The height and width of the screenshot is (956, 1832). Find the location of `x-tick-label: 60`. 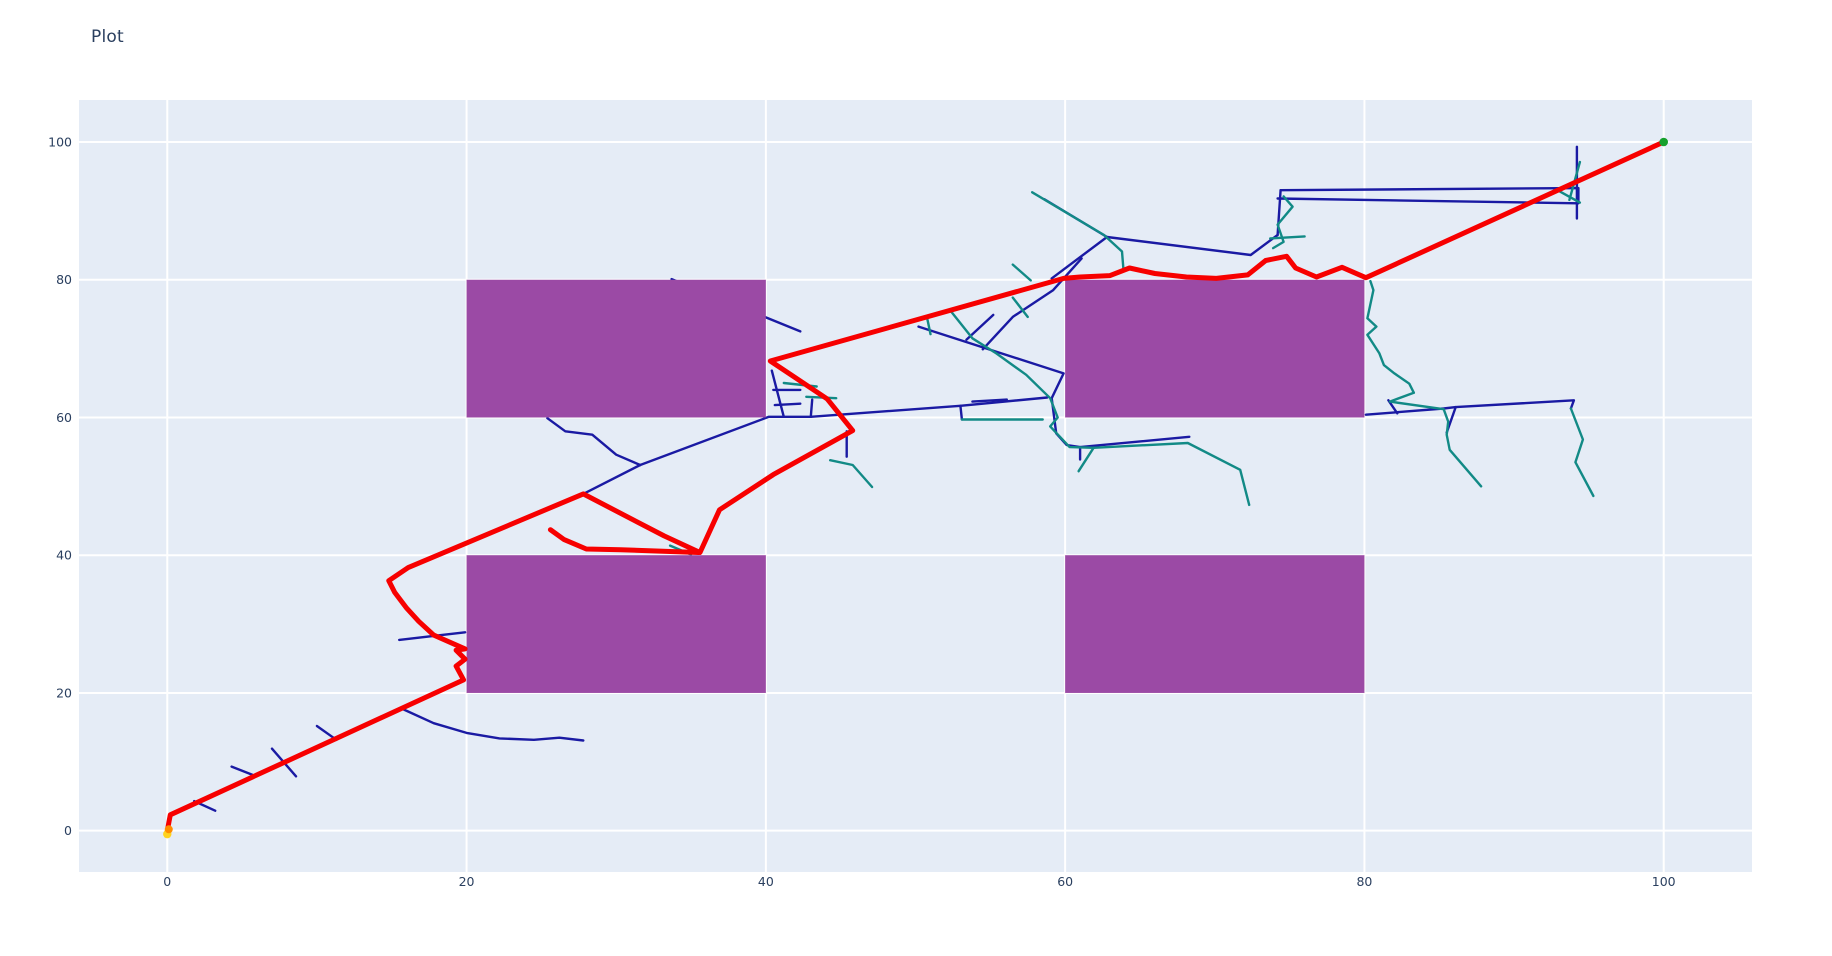

x-tick-label: 60 is located at coordinates (1065, 881).